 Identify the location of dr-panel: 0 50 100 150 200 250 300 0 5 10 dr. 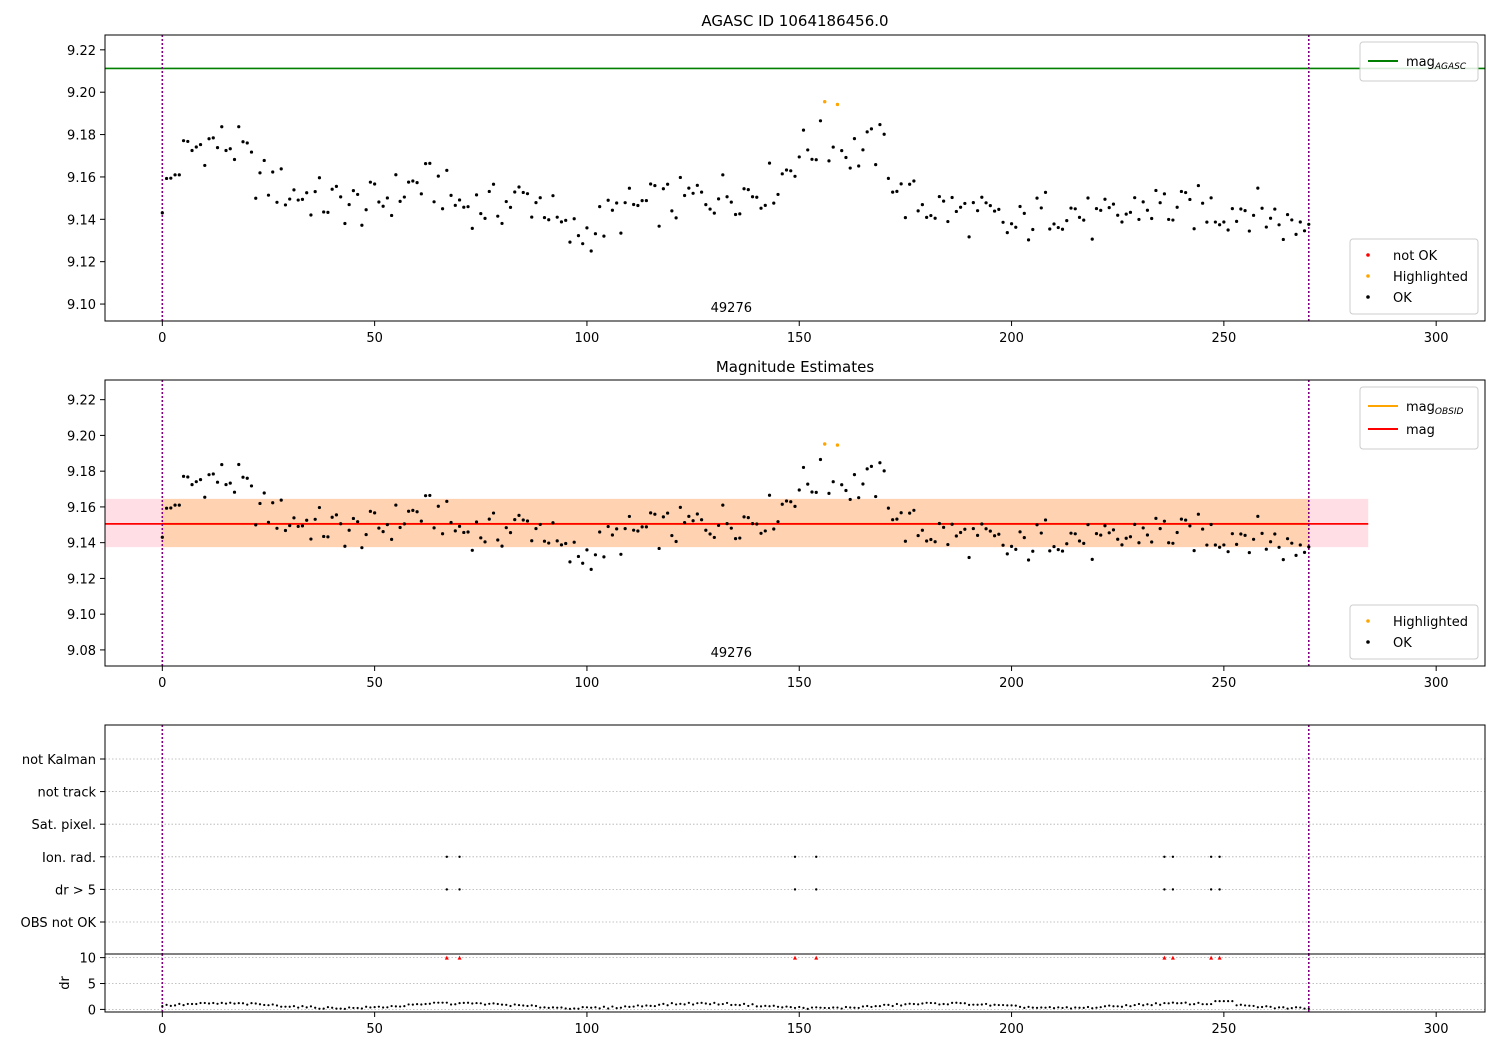
(772, 994).